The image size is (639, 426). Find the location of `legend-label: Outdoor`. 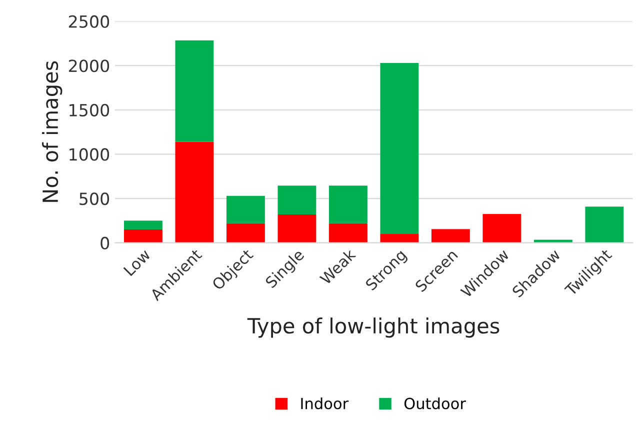

legend-label: Outdoor is located at coordinates (435, 403).